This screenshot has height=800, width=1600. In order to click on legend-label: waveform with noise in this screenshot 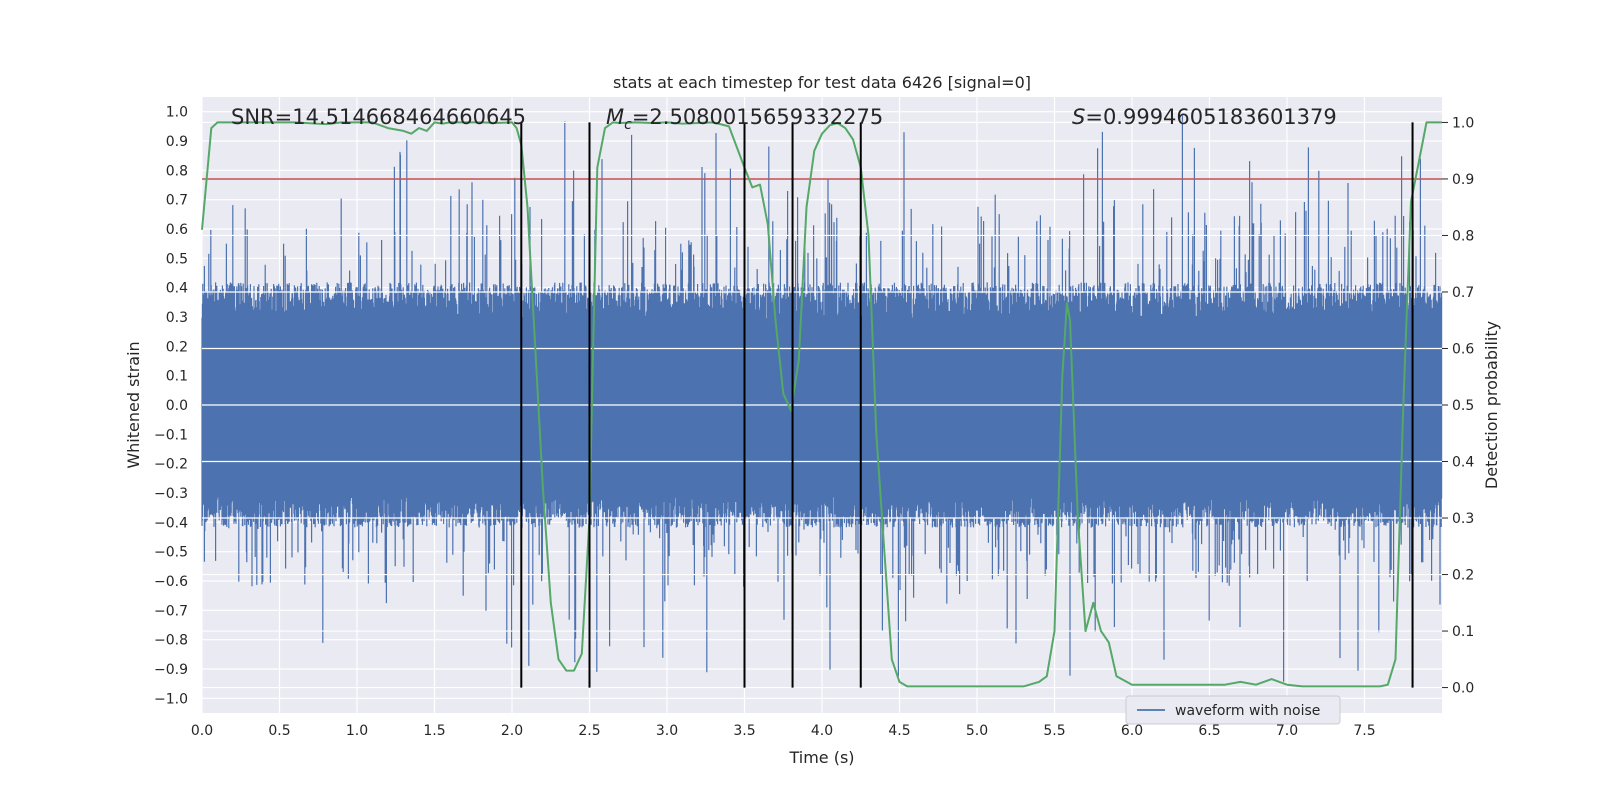, I will do `click(1247, 711)`.